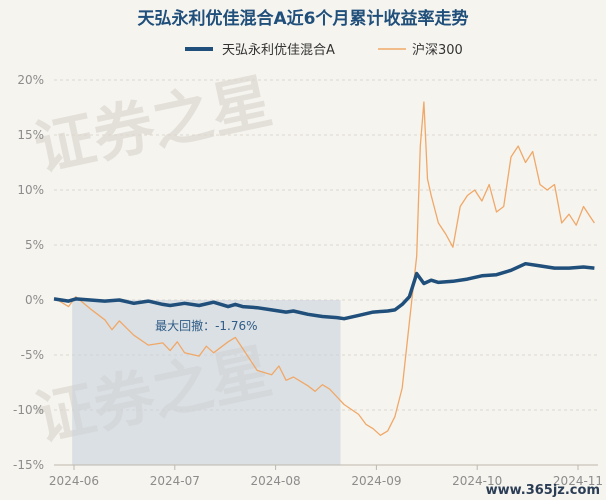 This screenshot has height=500, width=606. I want to click on legend: 天弘永利优佳混合A 沪深300, so click(324, 50).